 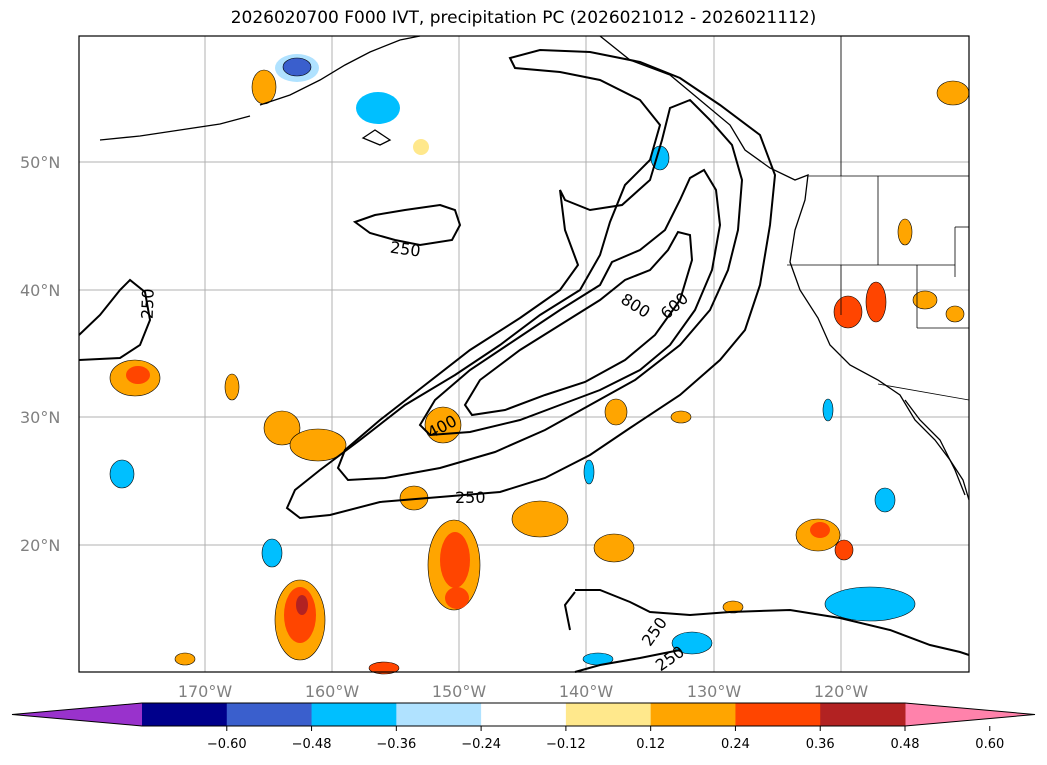 What do you see at coordinates (841, 691) in the screenshot?
I see `lon-tick-label: 120°W` at bounding box center [841, 691].